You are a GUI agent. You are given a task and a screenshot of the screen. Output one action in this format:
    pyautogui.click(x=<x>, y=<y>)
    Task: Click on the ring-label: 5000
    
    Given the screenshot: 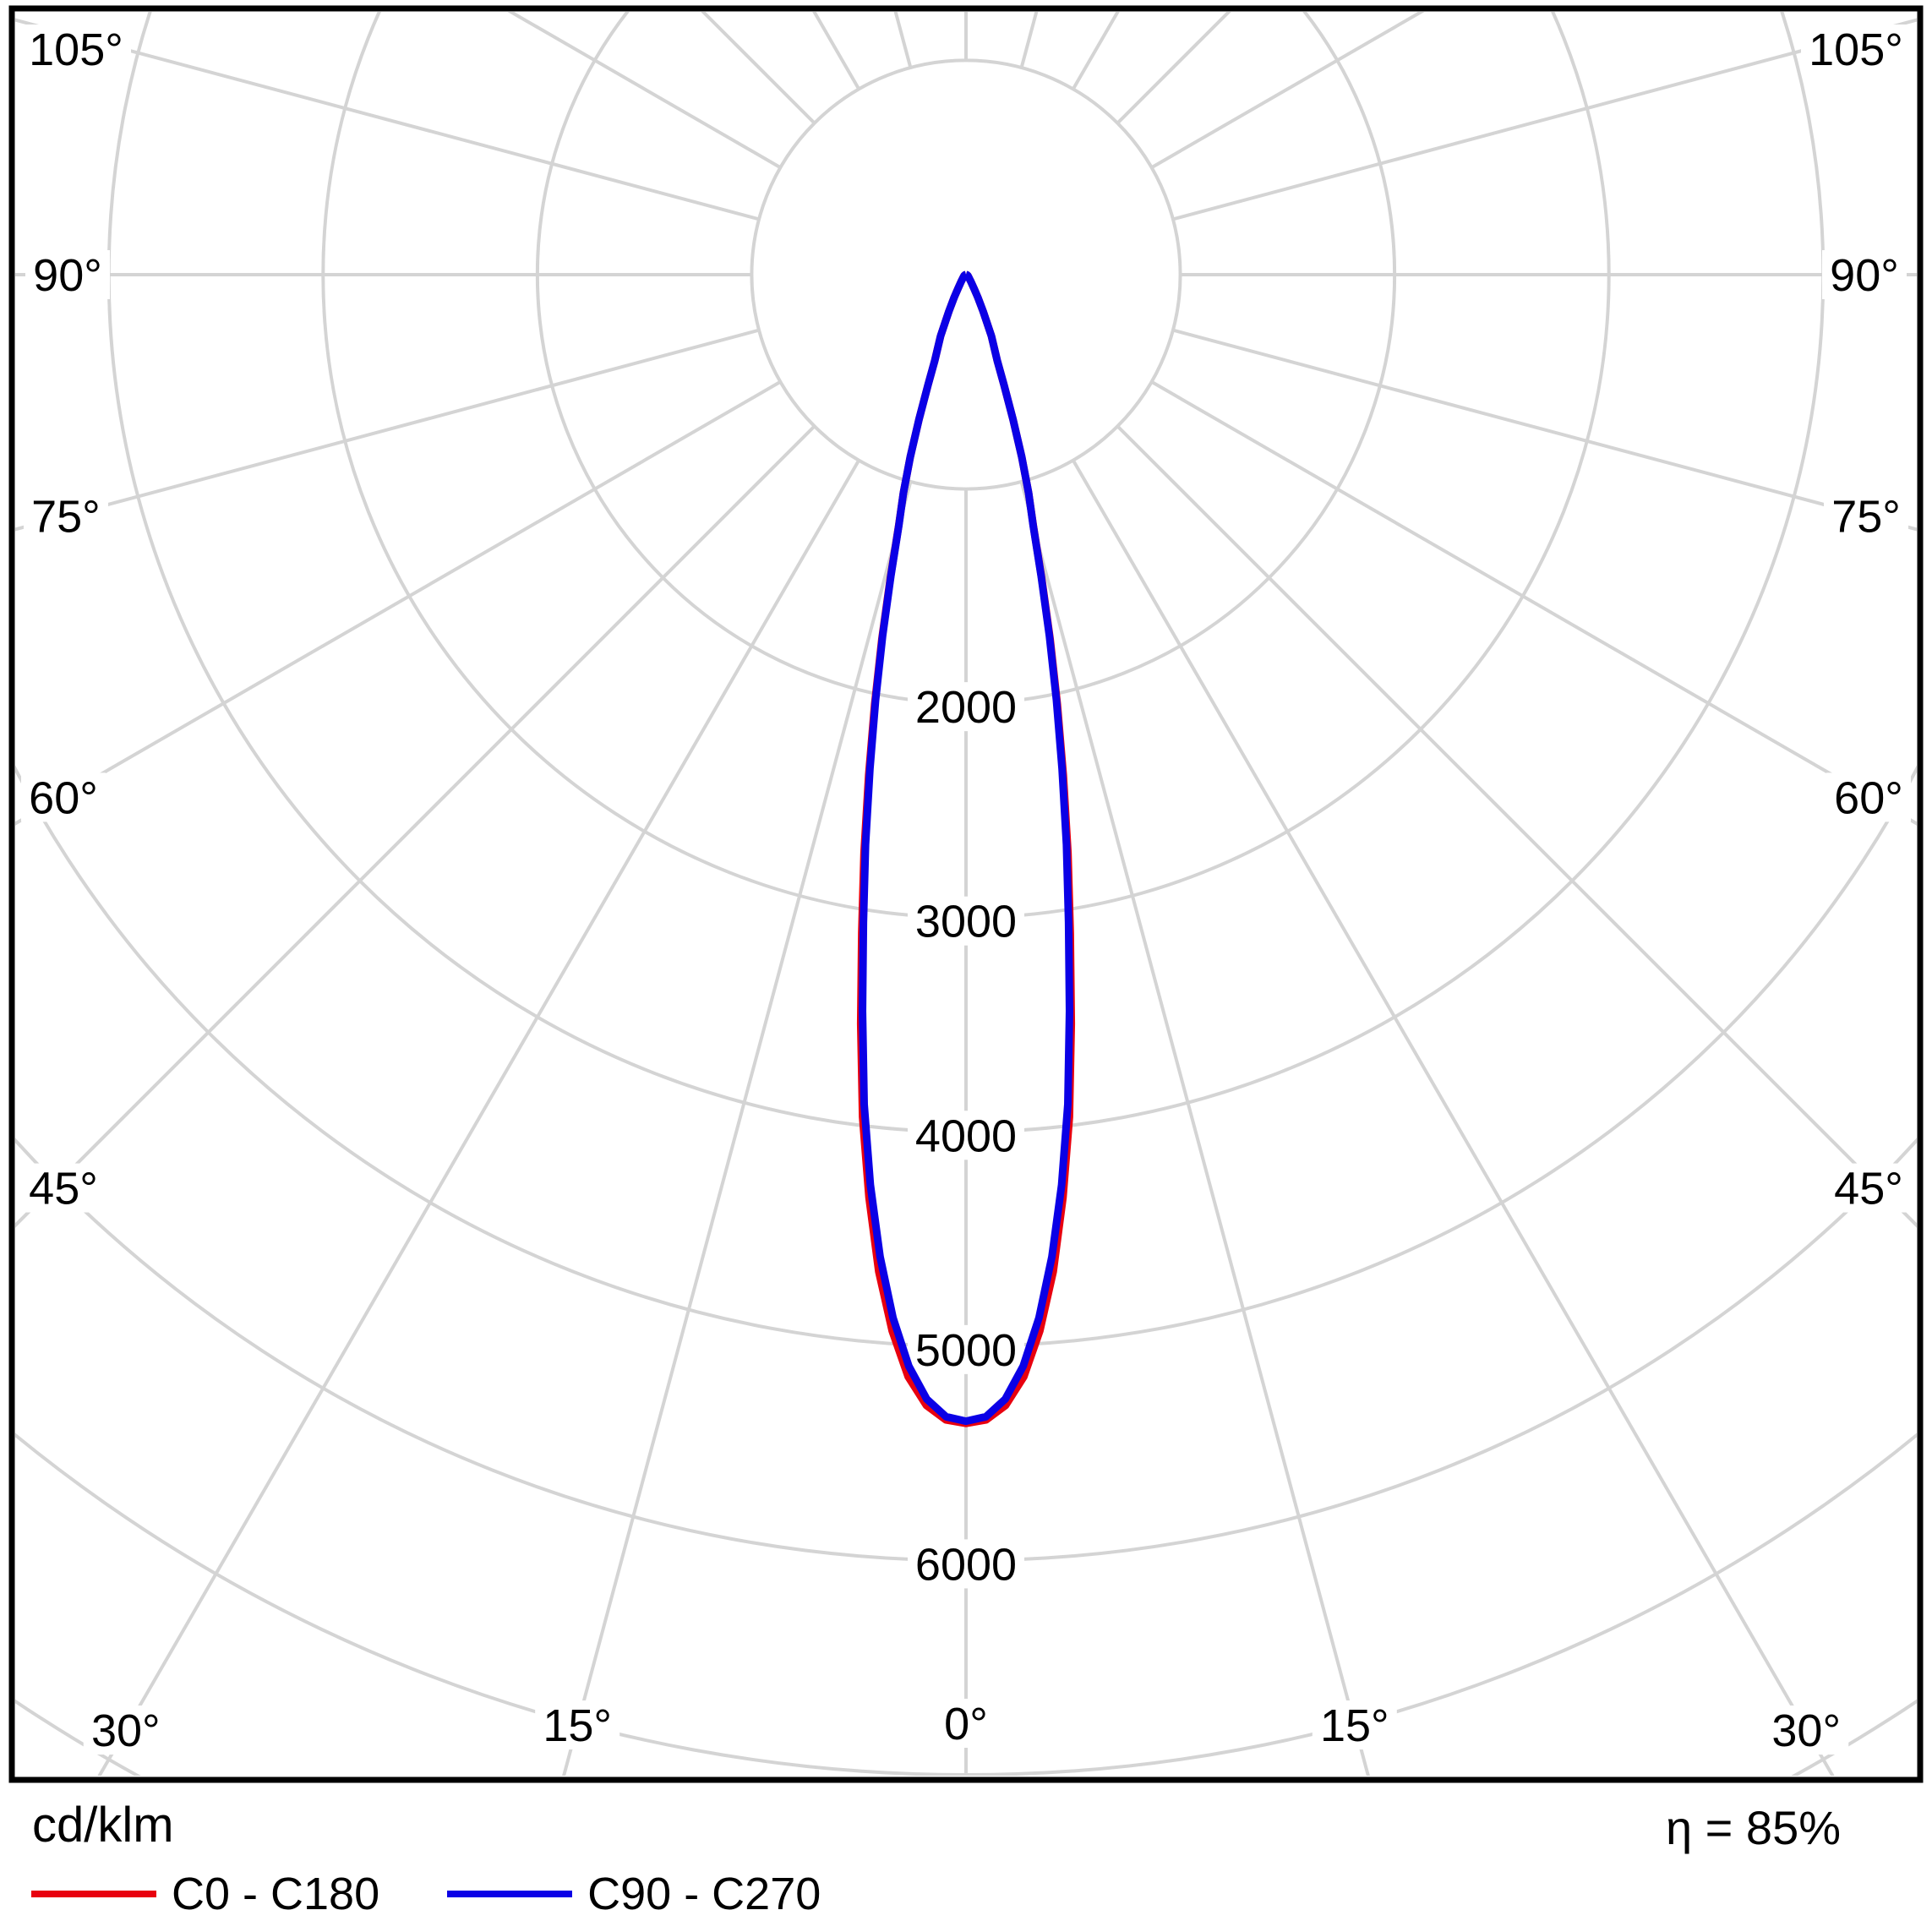 What is the action you would take?
    pyautogui.click(x=966, y=1350)
    